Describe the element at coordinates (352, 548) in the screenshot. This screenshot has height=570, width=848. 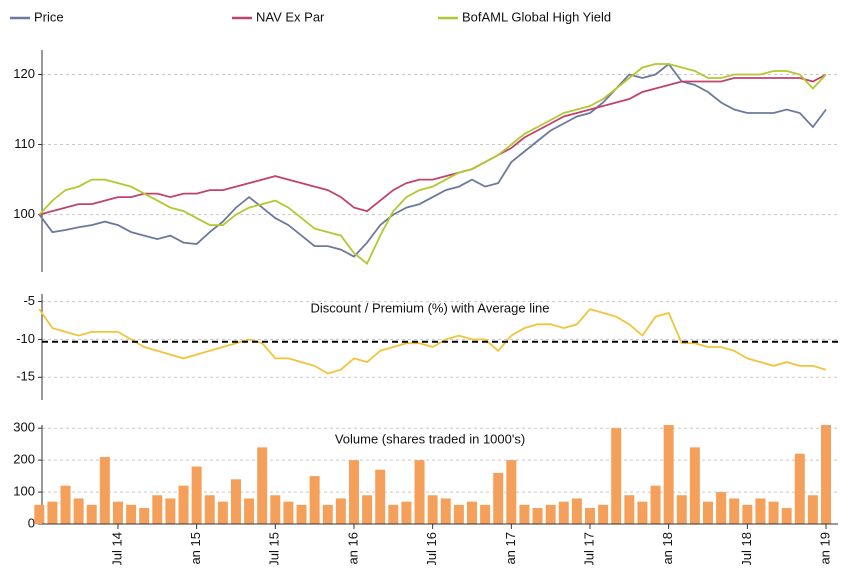
I see `x-tick-label: Jan 16` at that location.